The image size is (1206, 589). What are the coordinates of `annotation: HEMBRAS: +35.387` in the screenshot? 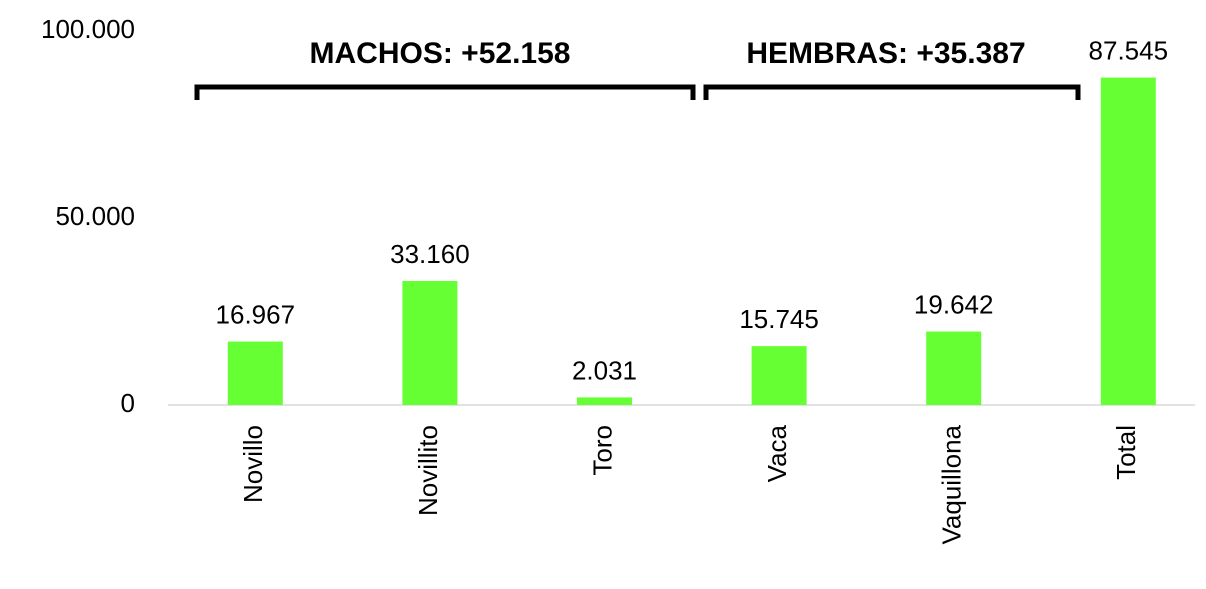 It's located at (885, 53).